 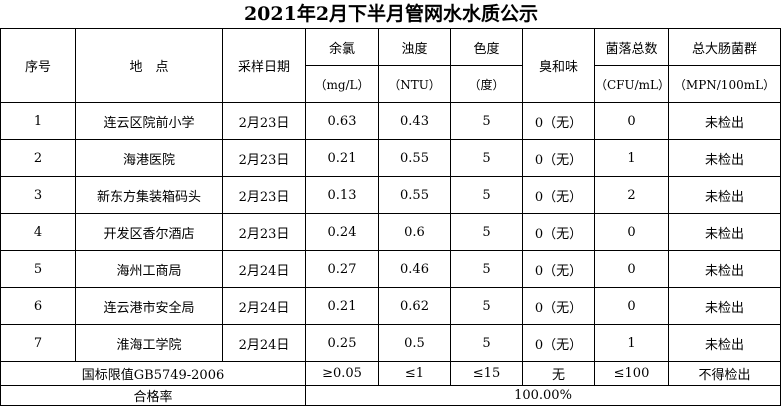 What do you see at coordinates (391, 14) in the screenshot?
I see `title: 2021年2月下半月管网水水质公示` at bounding box center [391, 14].